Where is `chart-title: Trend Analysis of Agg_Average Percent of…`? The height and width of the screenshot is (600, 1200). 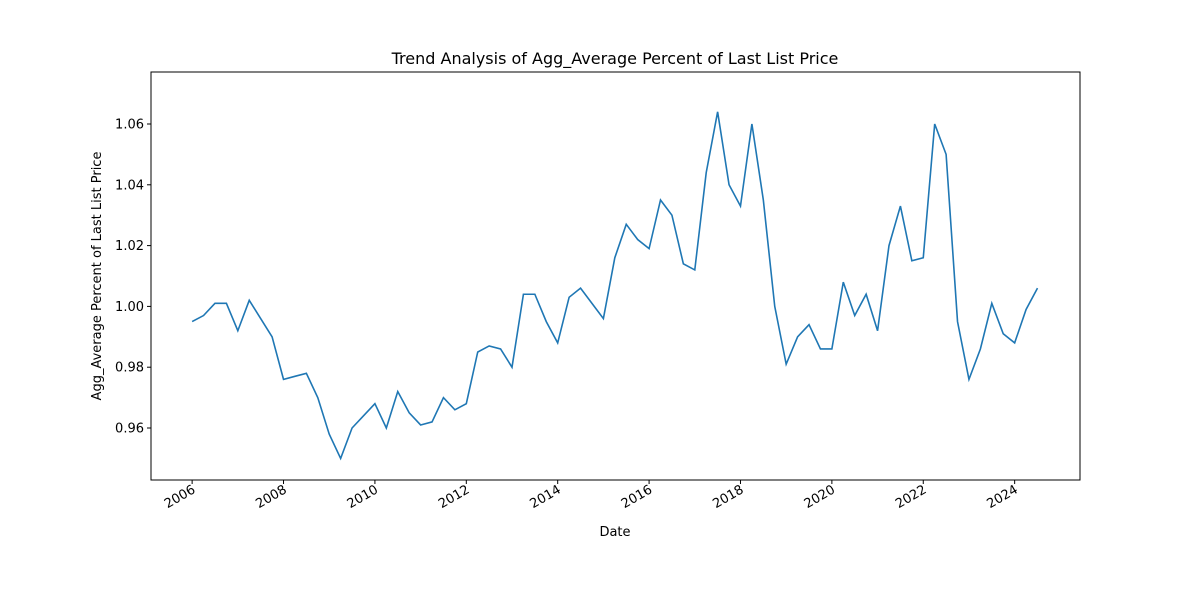
chart-title: Trend Analysis of Agg_Average Percent of… is located at coordinates (615, 59).